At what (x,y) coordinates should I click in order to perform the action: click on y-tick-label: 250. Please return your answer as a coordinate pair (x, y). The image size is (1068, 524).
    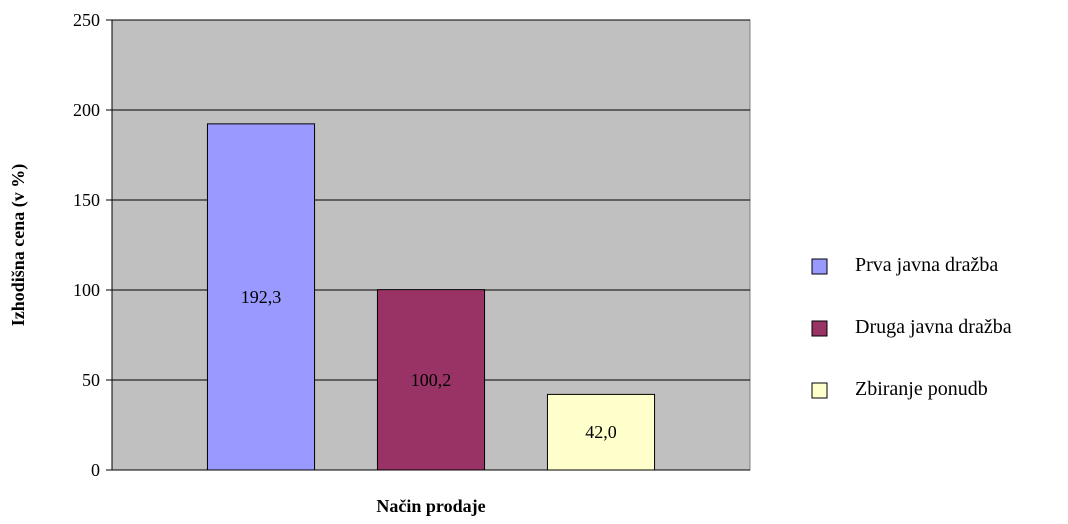
    Looking at the image, I should click on (86, 20).